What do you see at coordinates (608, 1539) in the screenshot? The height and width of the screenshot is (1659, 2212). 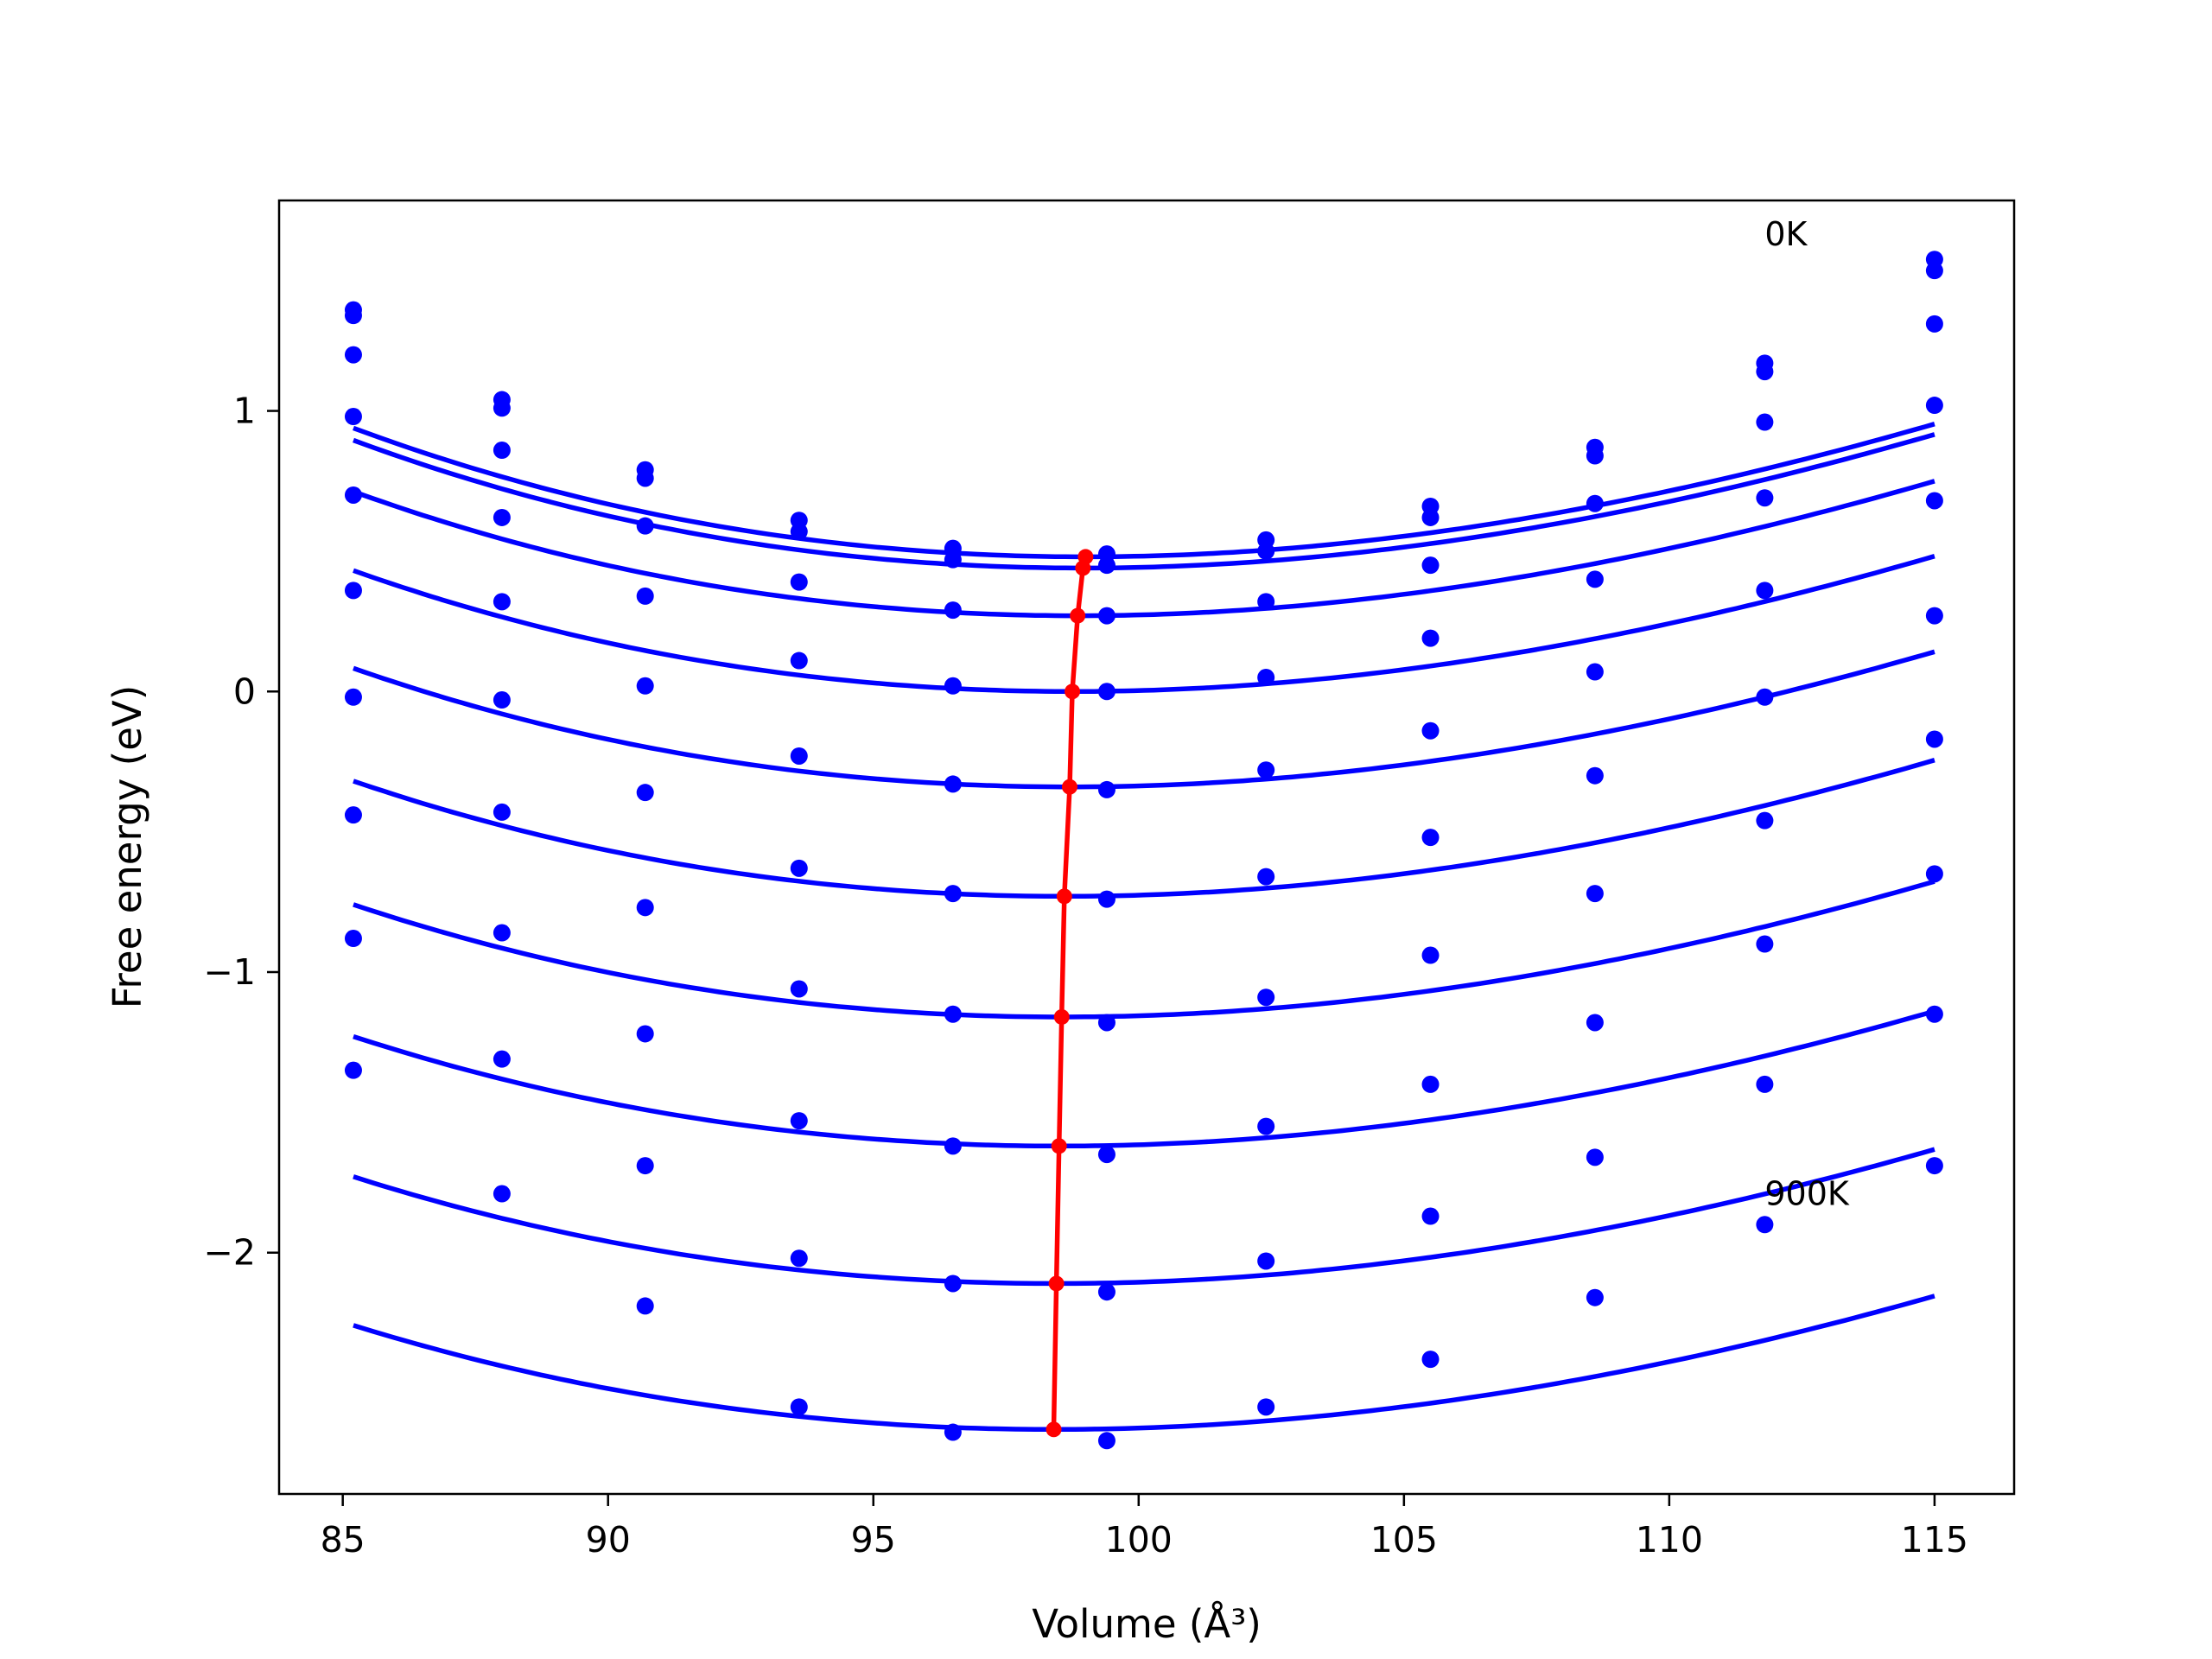 I see `x-tick-label: 90` at bounding box center [608, 1539].